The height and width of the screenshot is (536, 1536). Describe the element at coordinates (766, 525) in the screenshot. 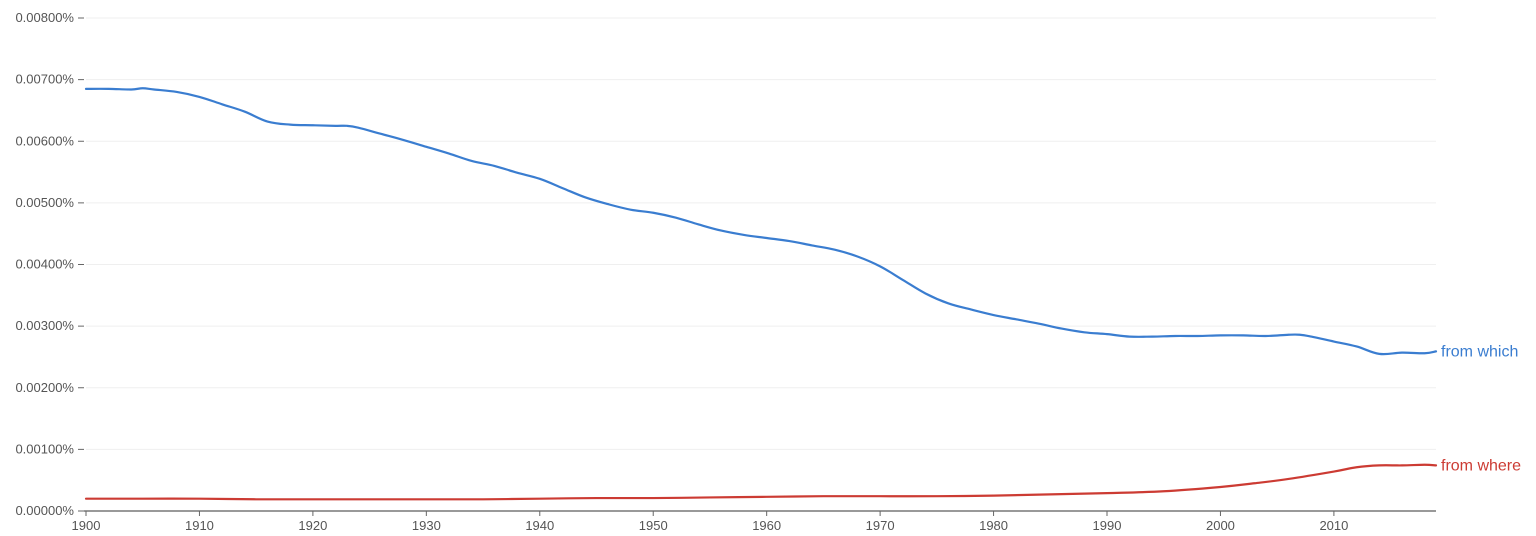

I see `x-tick-label: 1960` at that location.